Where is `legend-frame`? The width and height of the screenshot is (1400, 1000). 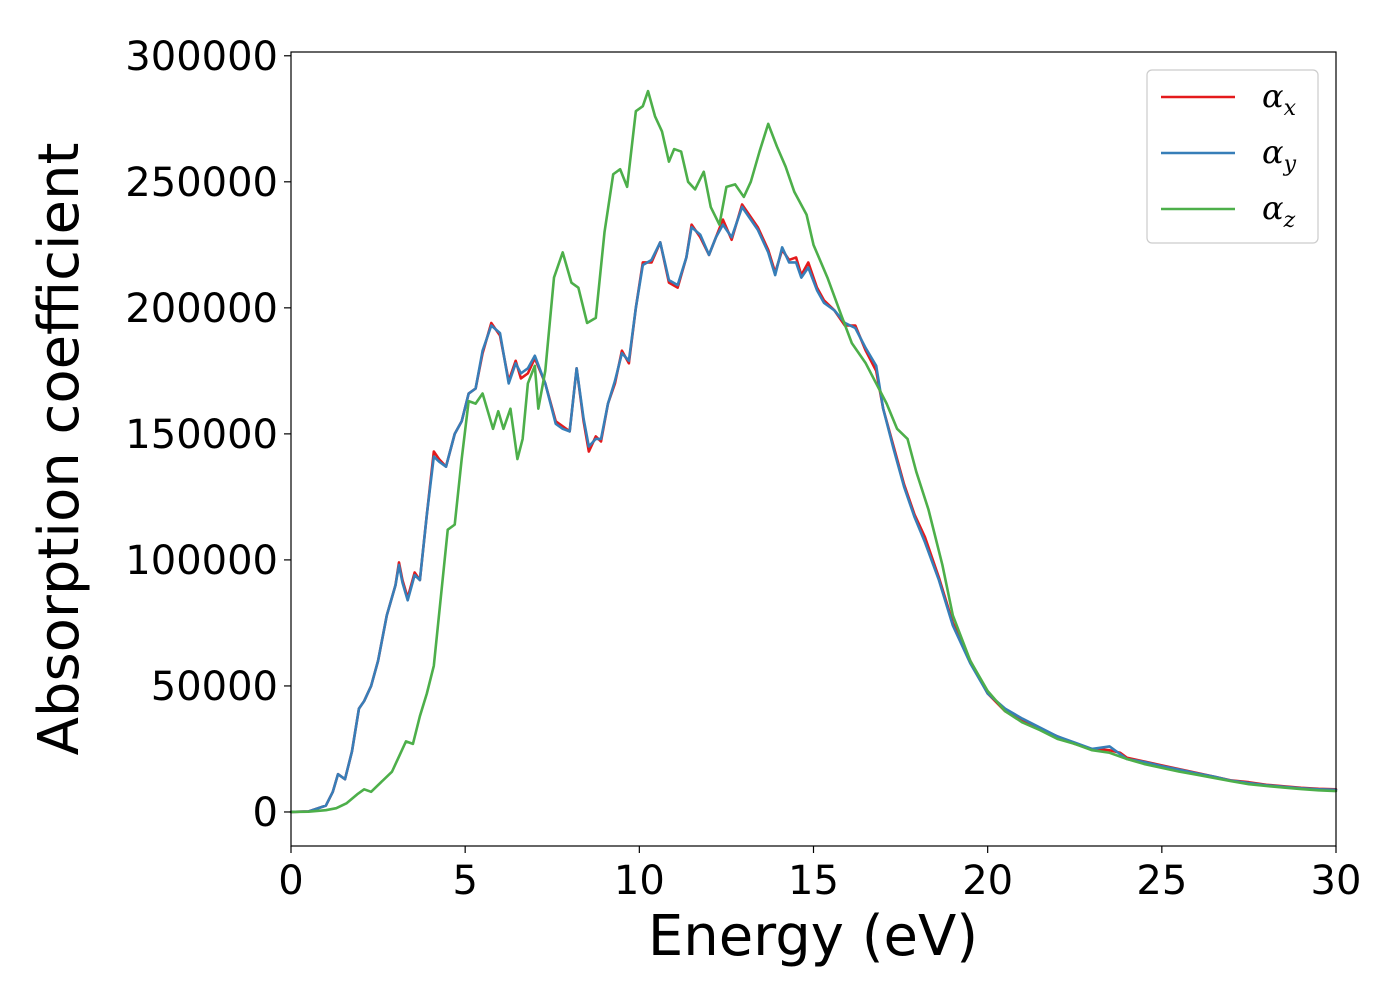 legend-frame is located at coordinates (1232, 156).